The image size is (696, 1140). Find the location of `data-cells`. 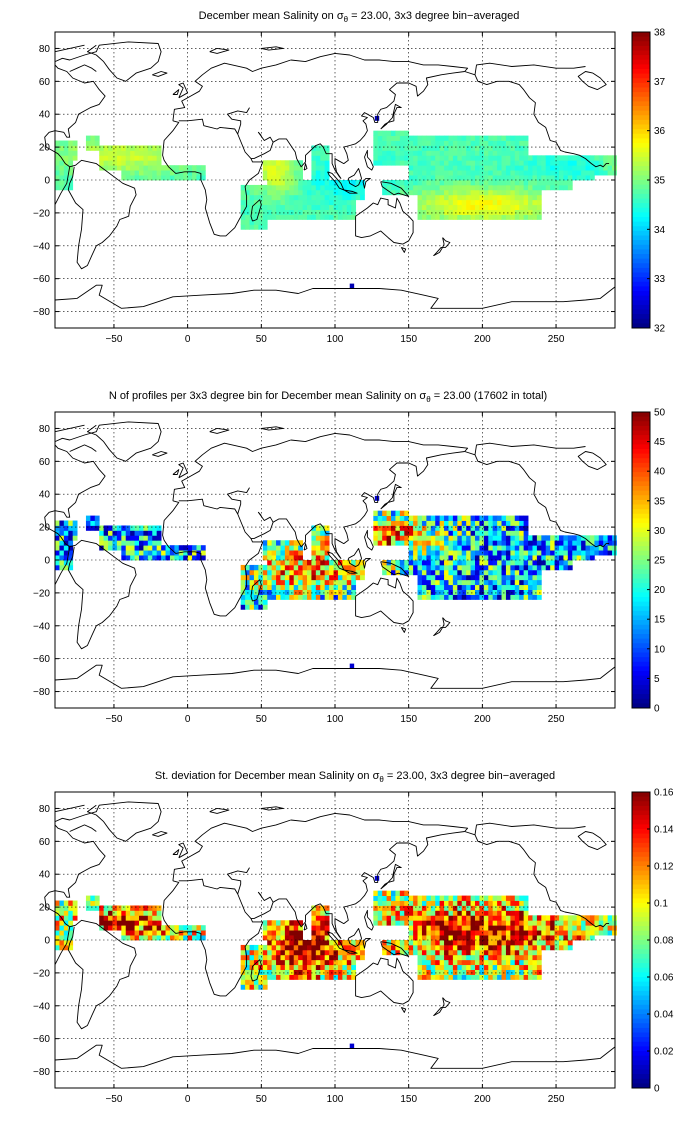

data-cells is located at coordinates (336, 962).